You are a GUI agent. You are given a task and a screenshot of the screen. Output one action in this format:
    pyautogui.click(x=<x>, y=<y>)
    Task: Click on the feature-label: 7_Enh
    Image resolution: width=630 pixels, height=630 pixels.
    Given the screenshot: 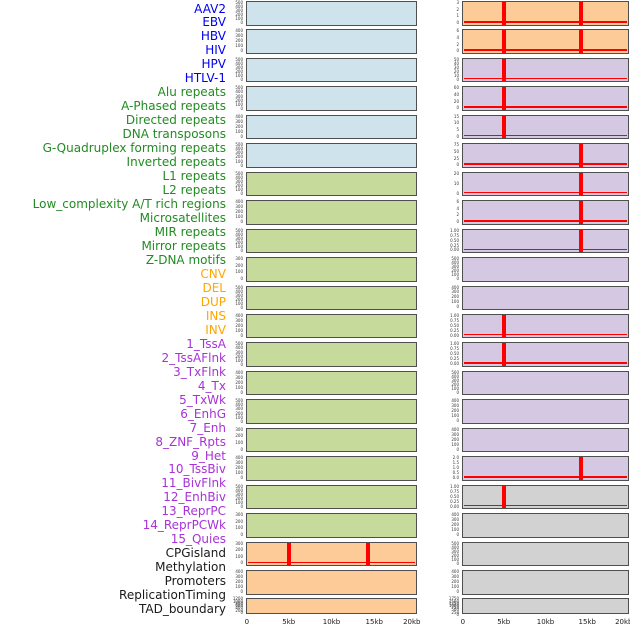 What is the action you would take?
    pyautogui.click(x=207, y=427)
    